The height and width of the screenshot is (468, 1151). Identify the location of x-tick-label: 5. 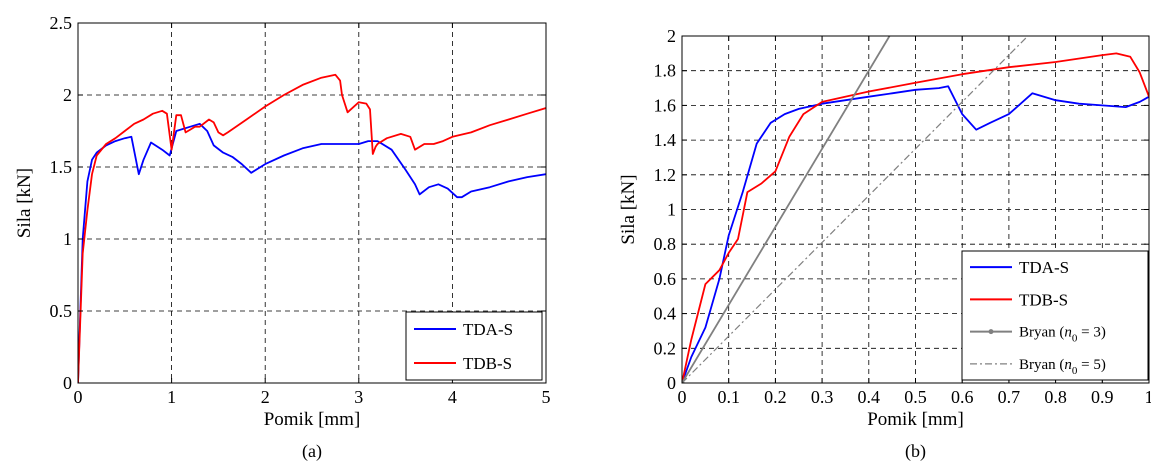
(546, 397).